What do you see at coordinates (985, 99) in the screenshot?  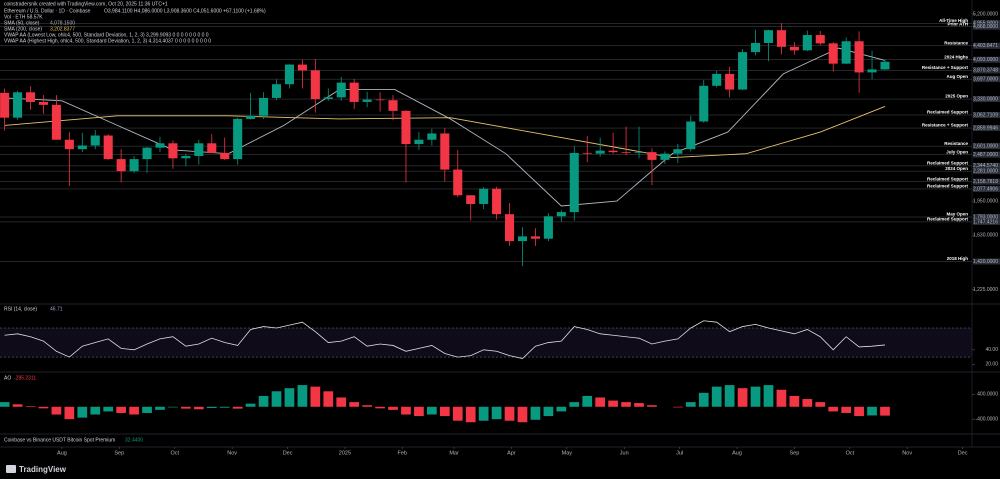 I see `level-label: 3,330.0000` at bounding box center [985, 99].